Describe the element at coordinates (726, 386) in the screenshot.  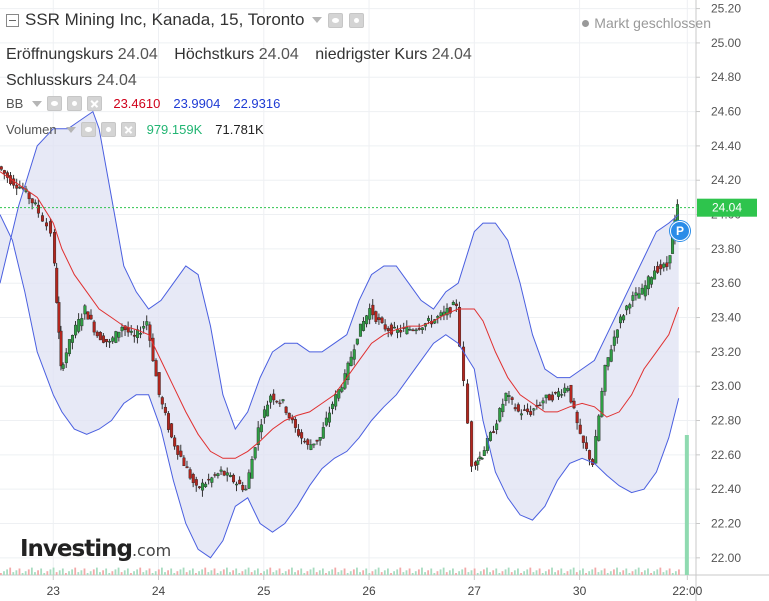
I see `y-tick-label: 23.00` at that location.